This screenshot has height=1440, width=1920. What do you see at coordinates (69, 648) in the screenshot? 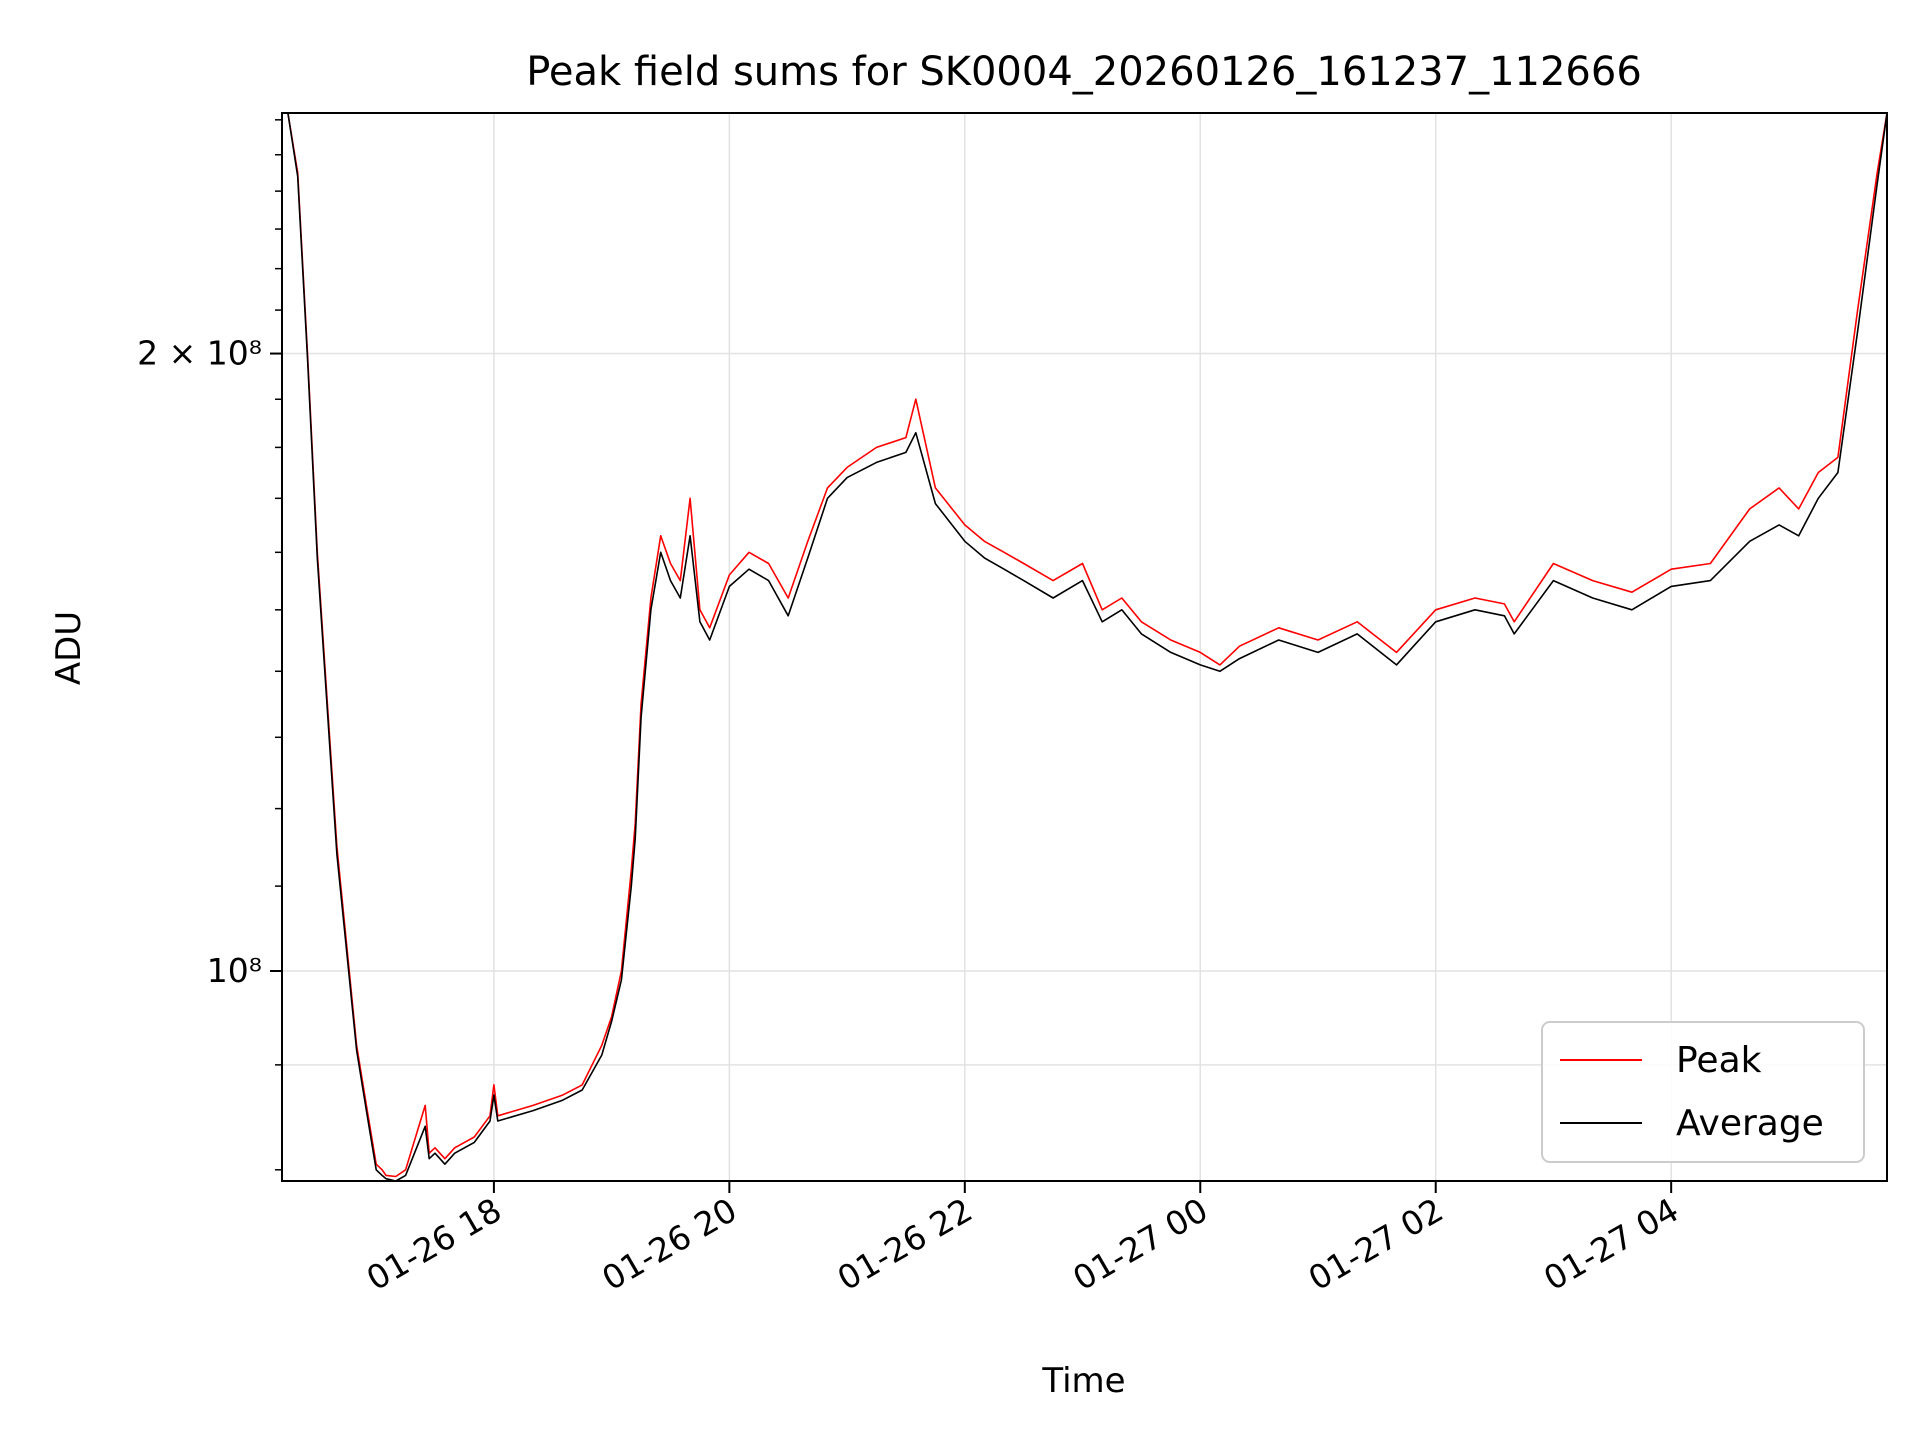
I see `y-axis-label: ADU` at bounding box center [69, 648].